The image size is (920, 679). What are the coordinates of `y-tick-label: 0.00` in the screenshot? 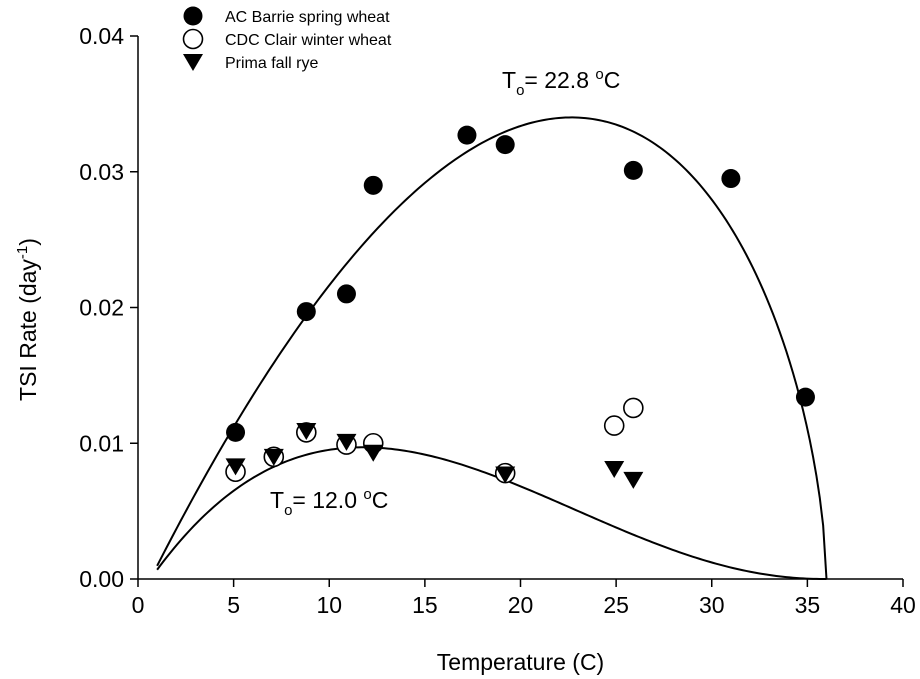 It's located at (101, 579).